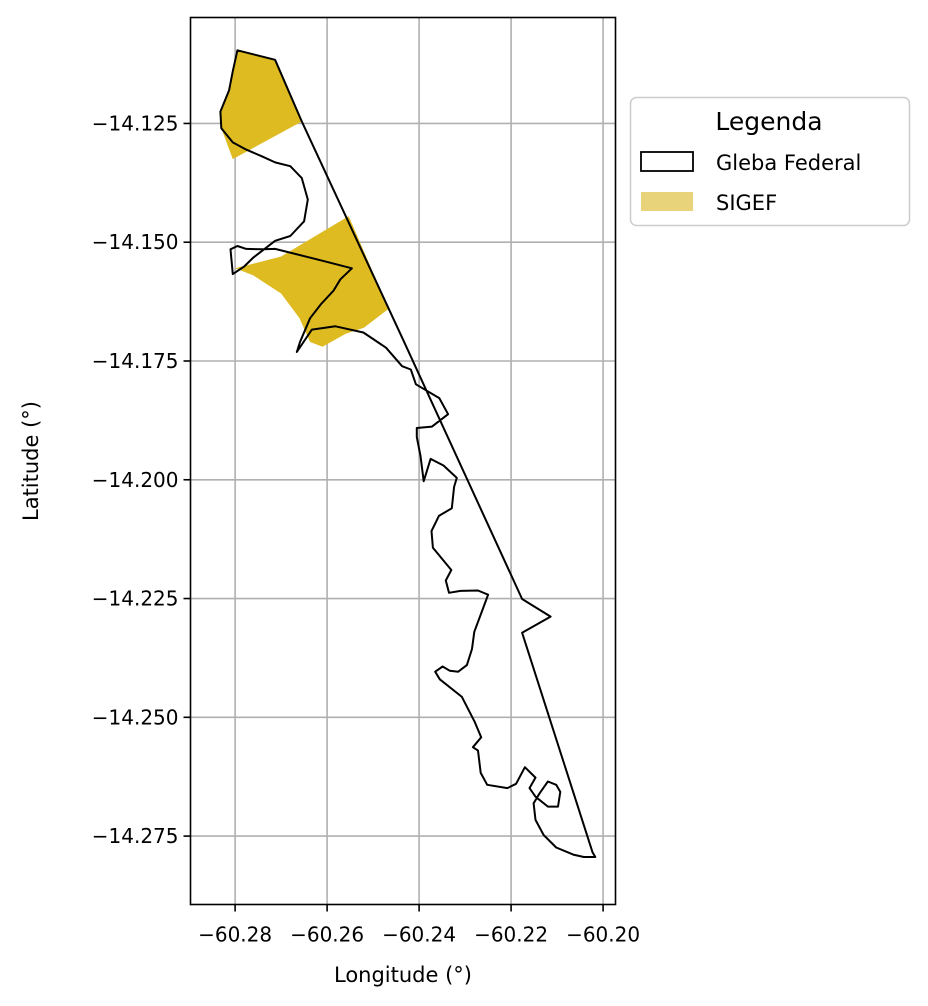 This screenshot has width=928, height=1006. Describe the element at coordinates (746, 203) in the screenshot. I see `legend-label-sigef: SIGEF` at that location.